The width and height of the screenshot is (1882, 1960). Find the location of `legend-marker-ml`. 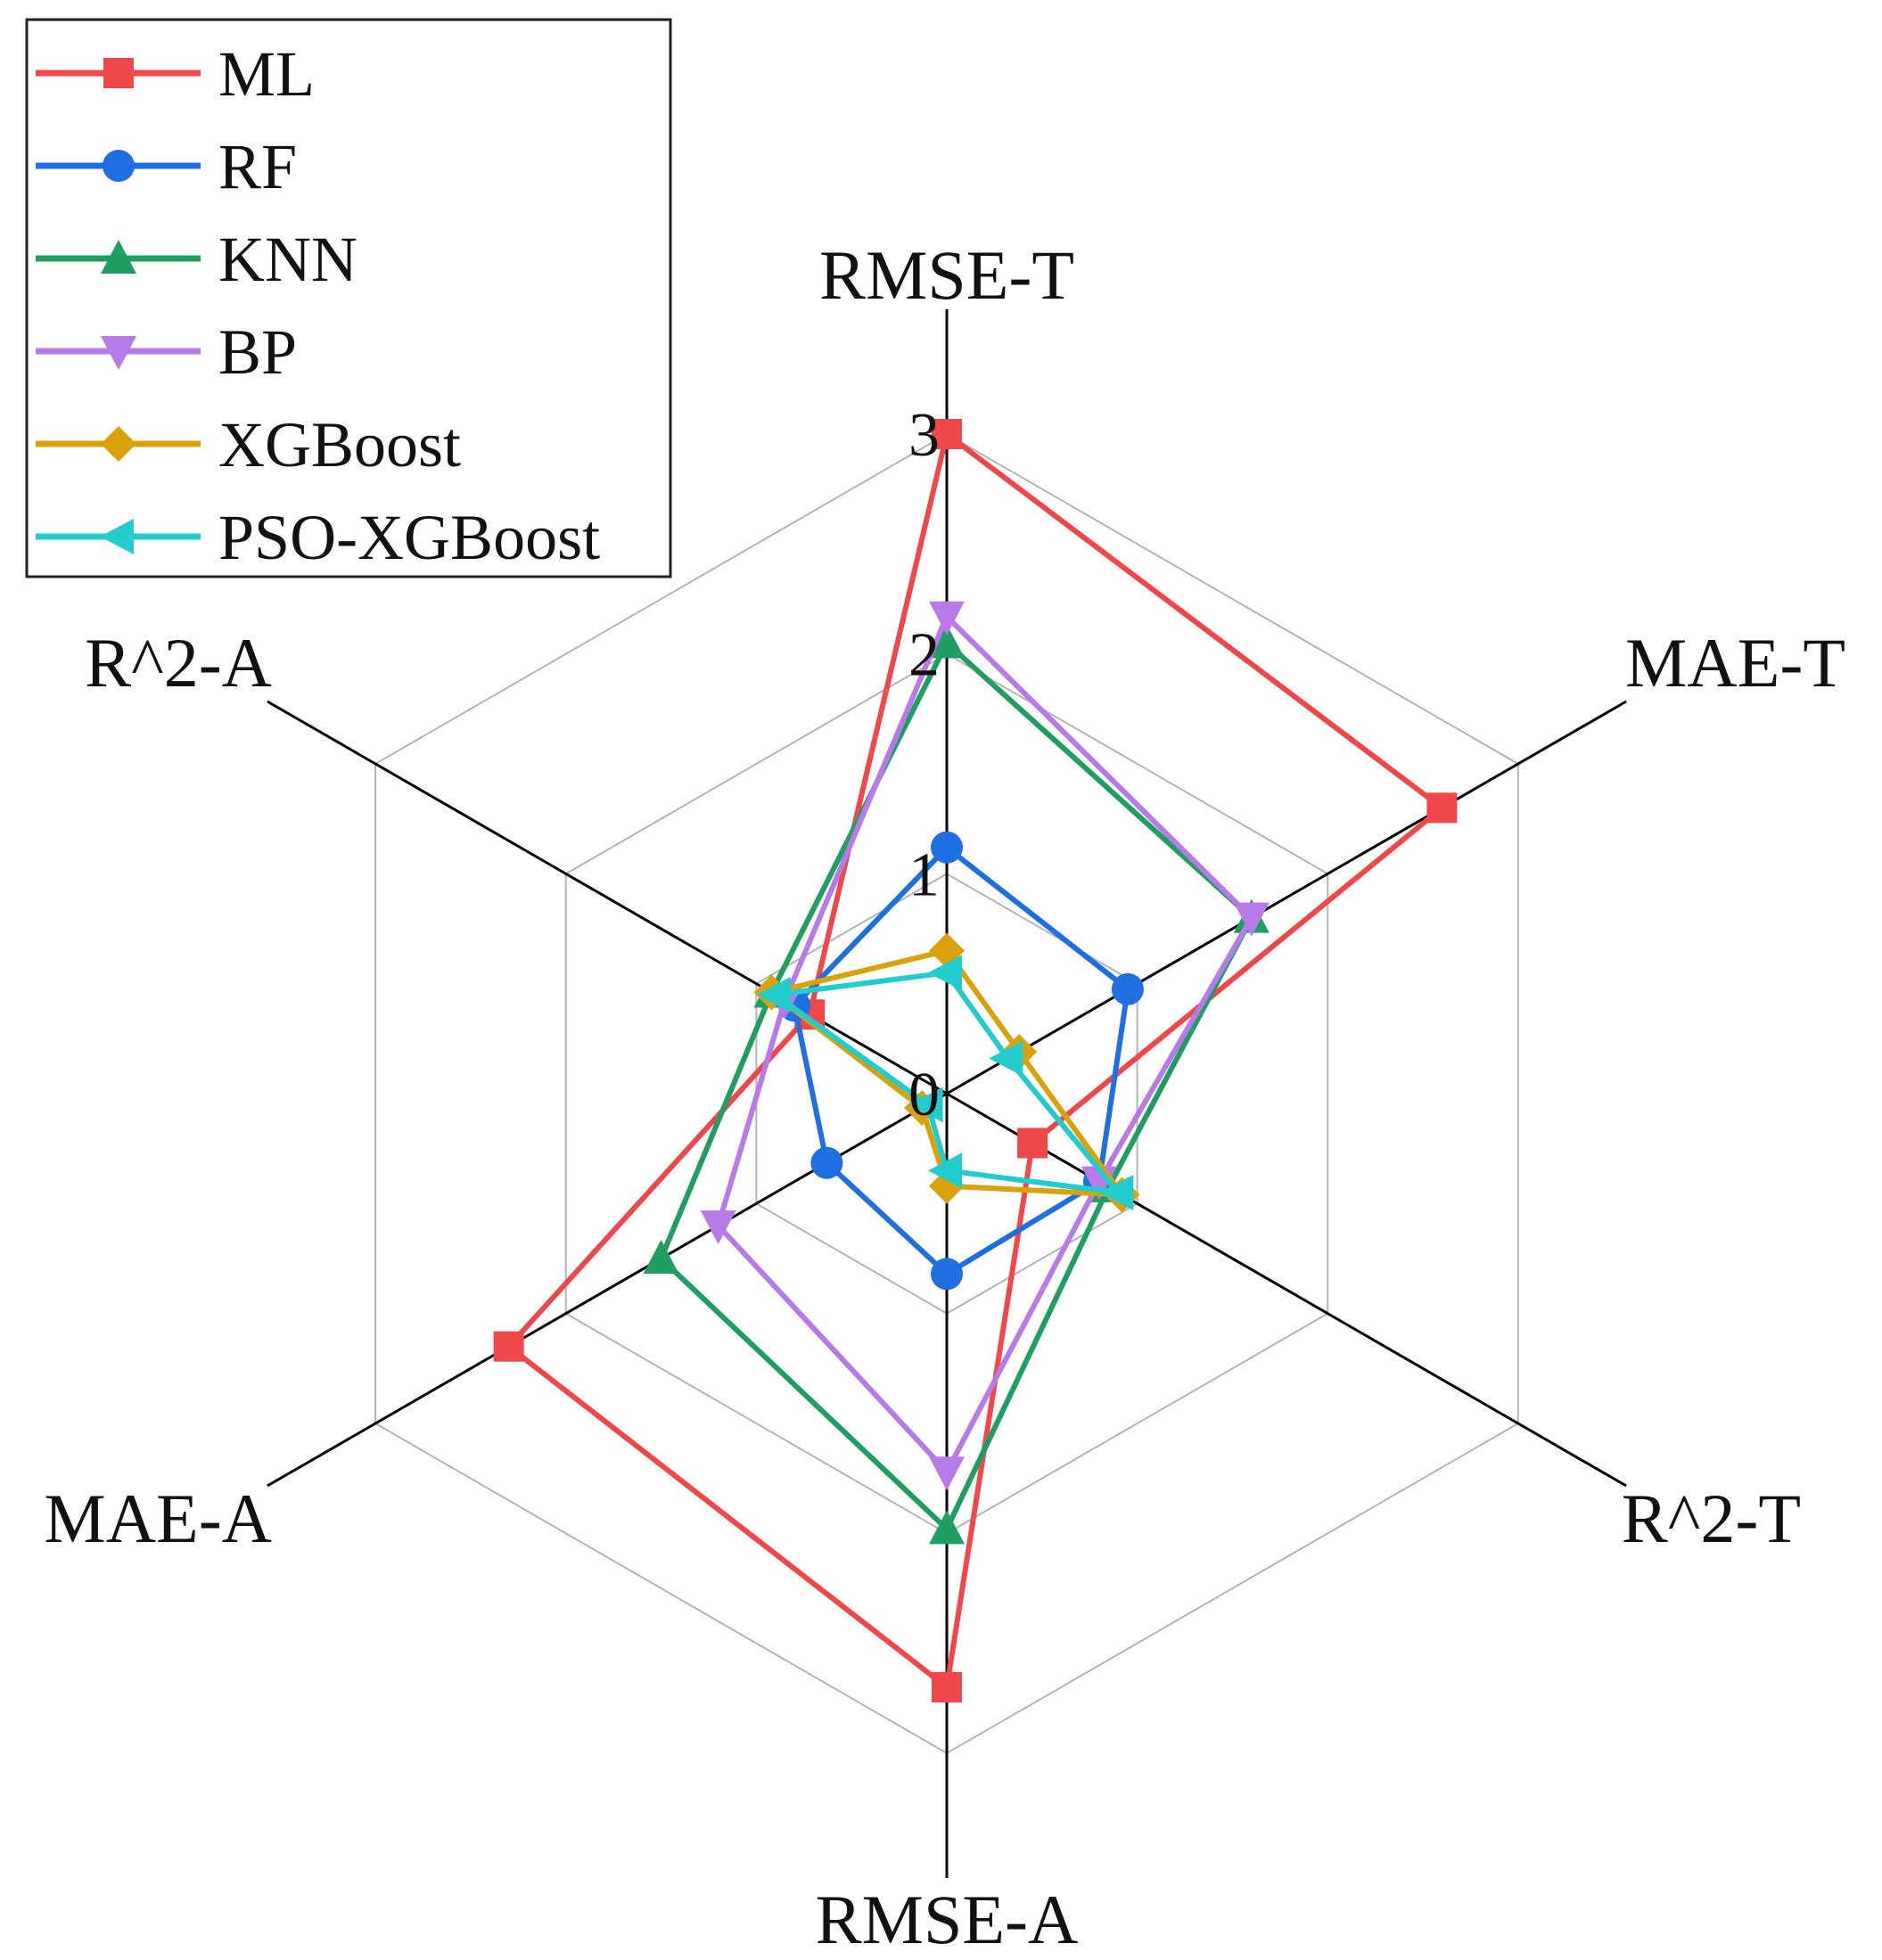

legend-marker-ml is located at coordinates (118, 73).